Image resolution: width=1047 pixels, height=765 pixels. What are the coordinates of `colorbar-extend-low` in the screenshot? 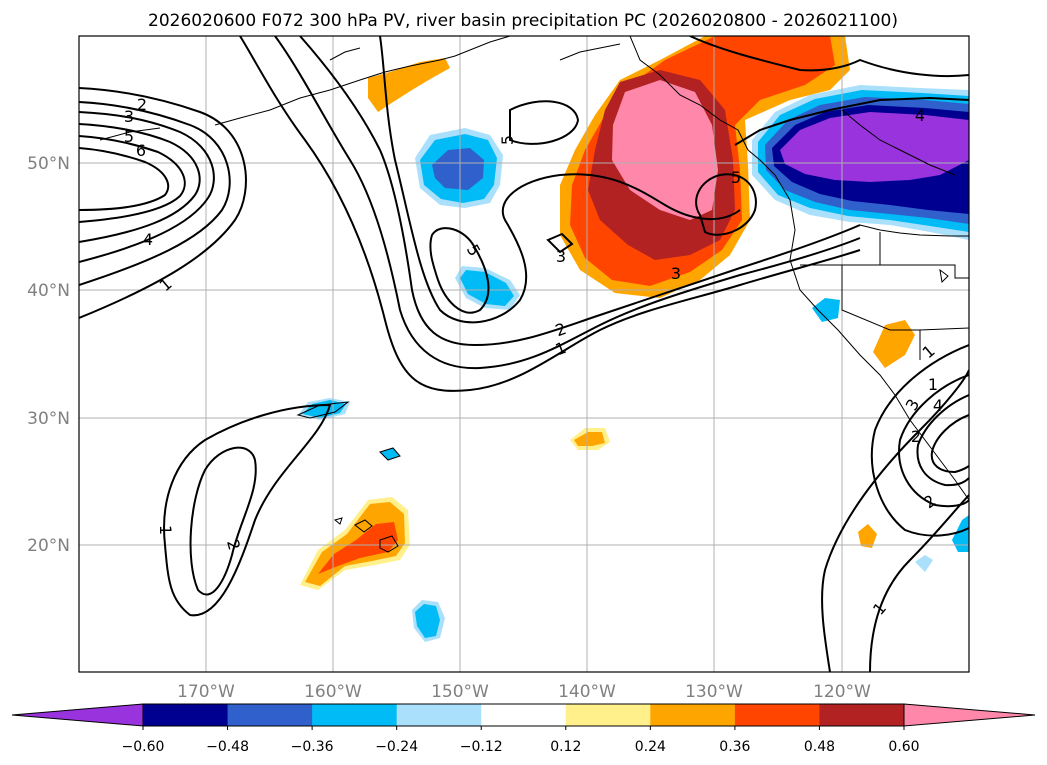 It's located at (77, 715).